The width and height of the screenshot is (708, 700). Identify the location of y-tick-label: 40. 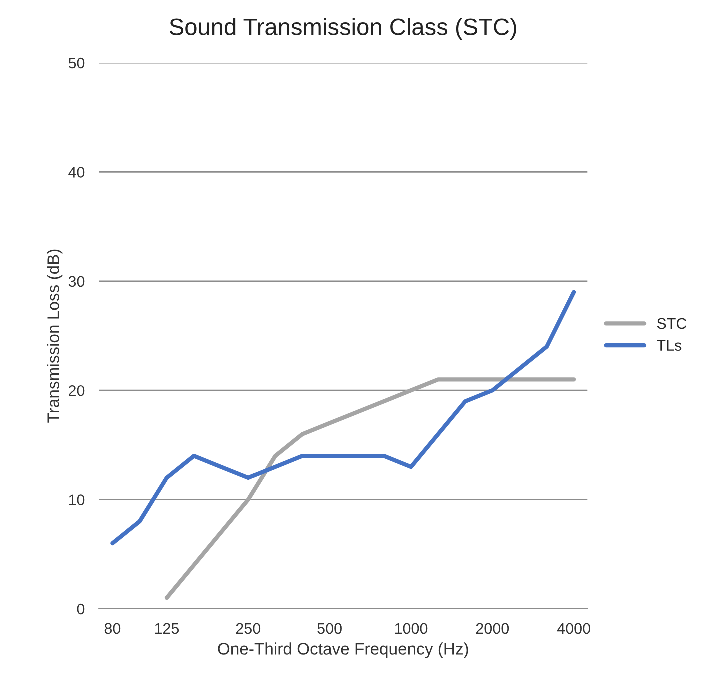
(76, 172).